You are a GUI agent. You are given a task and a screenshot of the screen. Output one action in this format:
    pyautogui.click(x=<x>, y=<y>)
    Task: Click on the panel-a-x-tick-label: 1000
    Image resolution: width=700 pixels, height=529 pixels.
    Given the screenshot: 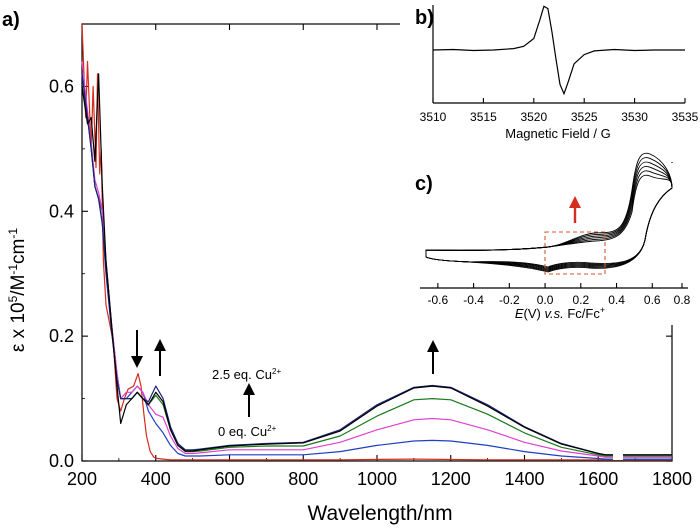 What is the action you would take?
    pyautogui.click(x=377, y=479)
    